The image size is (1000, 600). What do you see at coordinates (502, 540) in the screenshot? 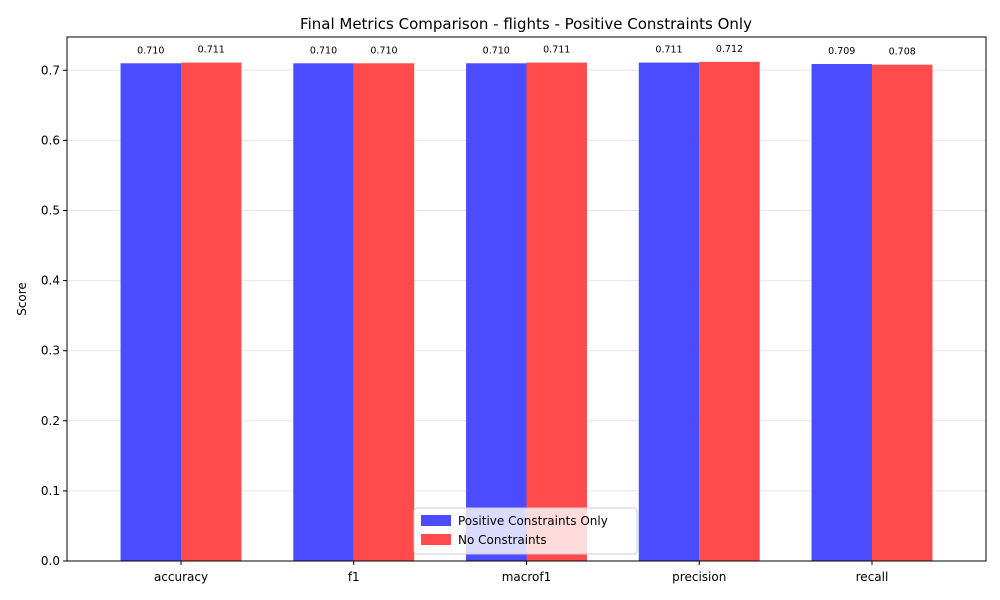
I see `legend-label: No Constraints` at bounding box center [502, 540].